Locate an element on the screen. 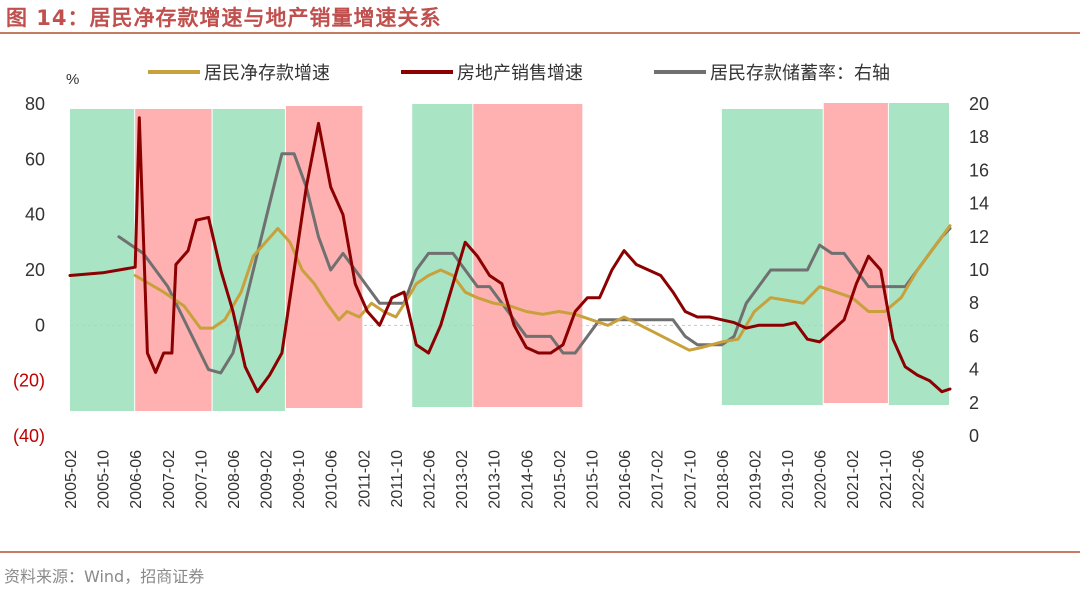  x-tick-label: 2015-10 is located at coordinates (592, 479).